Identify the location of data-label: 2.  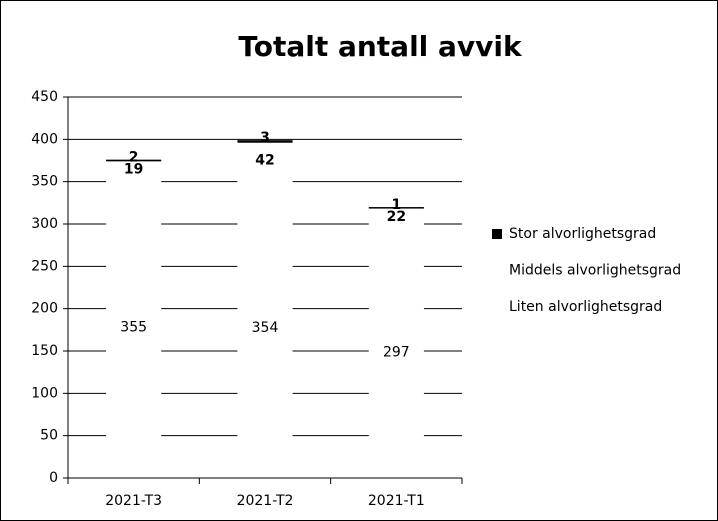
(134, 158).